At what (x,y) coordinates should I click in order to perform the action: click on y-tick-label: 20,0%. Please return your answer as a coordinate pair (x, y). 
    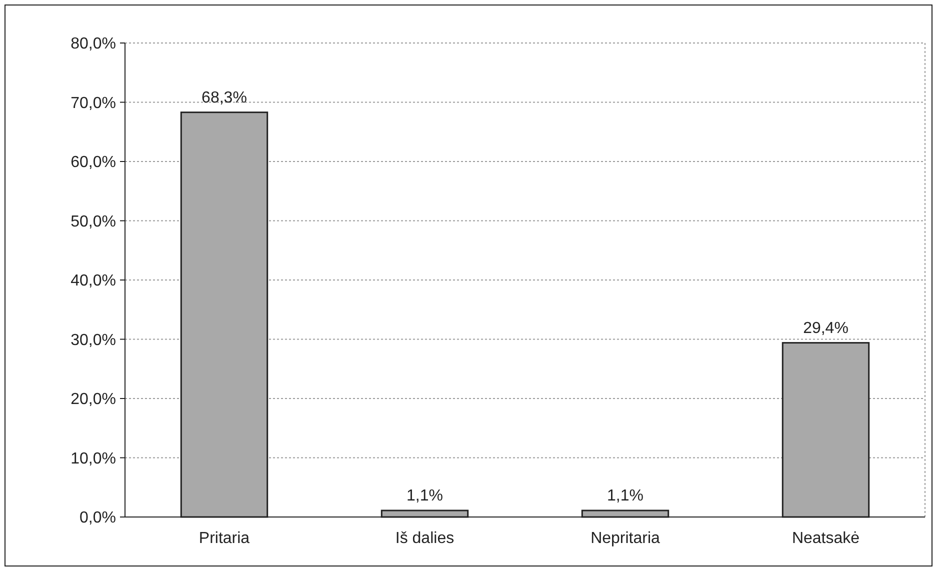
    Looking at the image, I should click on (93, 399).